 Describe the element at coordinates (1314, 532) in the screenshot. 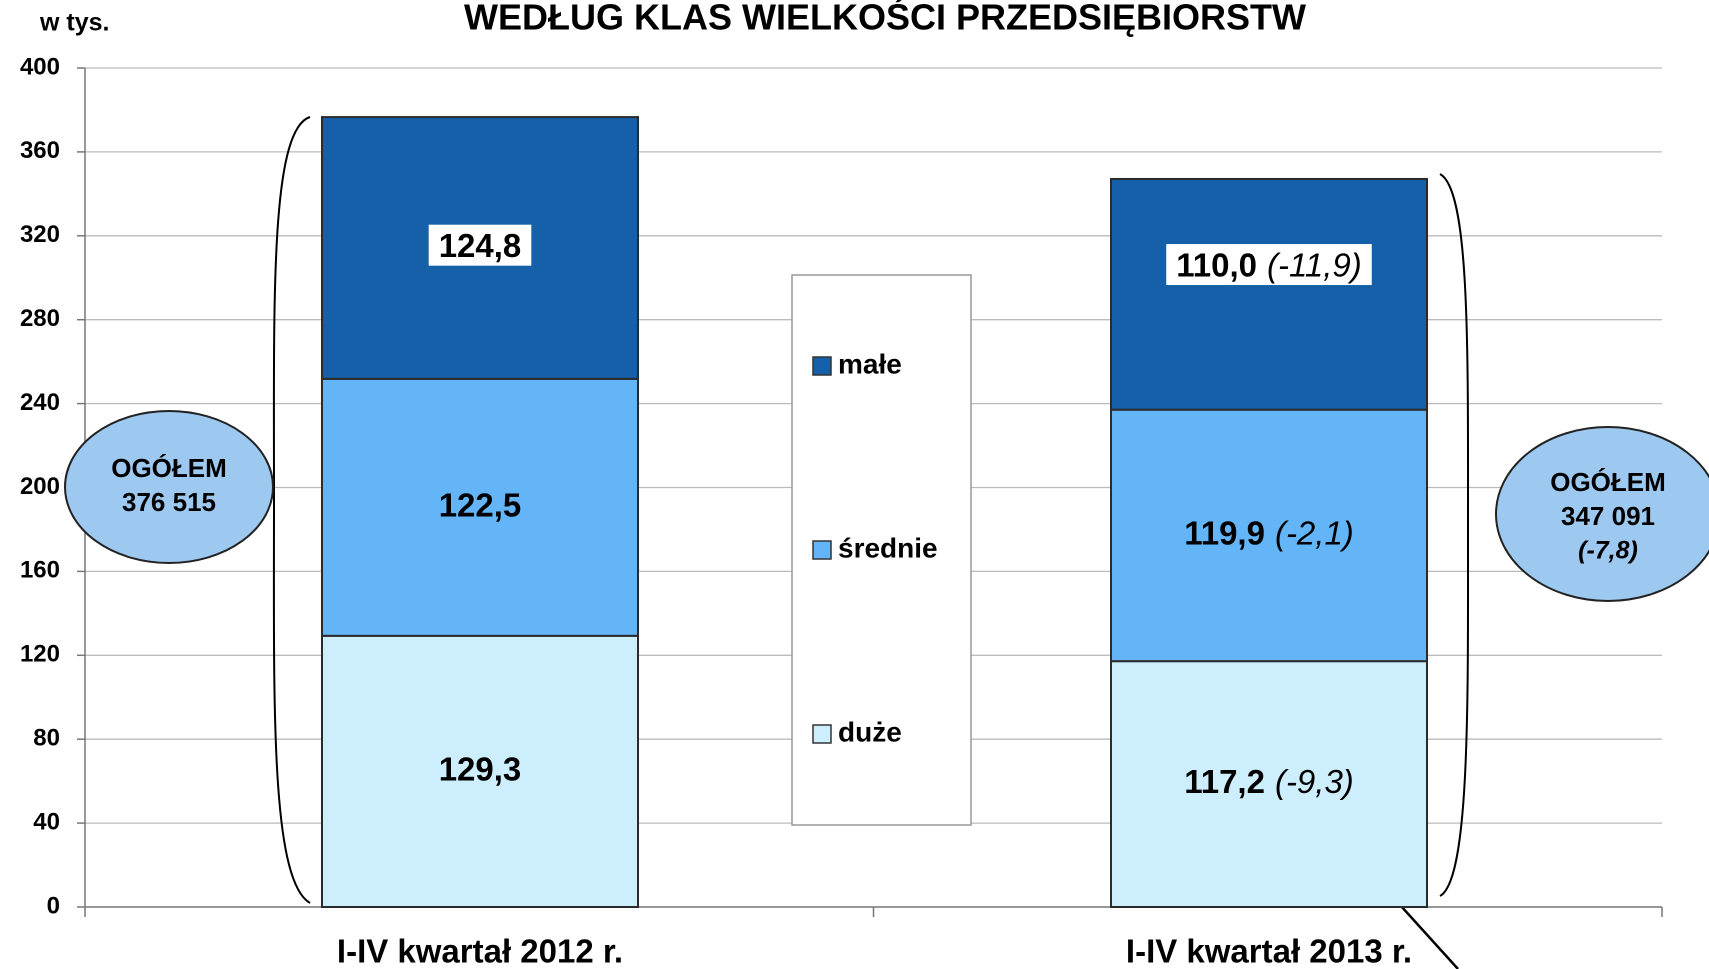

I see `change-label: (-2,1)` at that location.